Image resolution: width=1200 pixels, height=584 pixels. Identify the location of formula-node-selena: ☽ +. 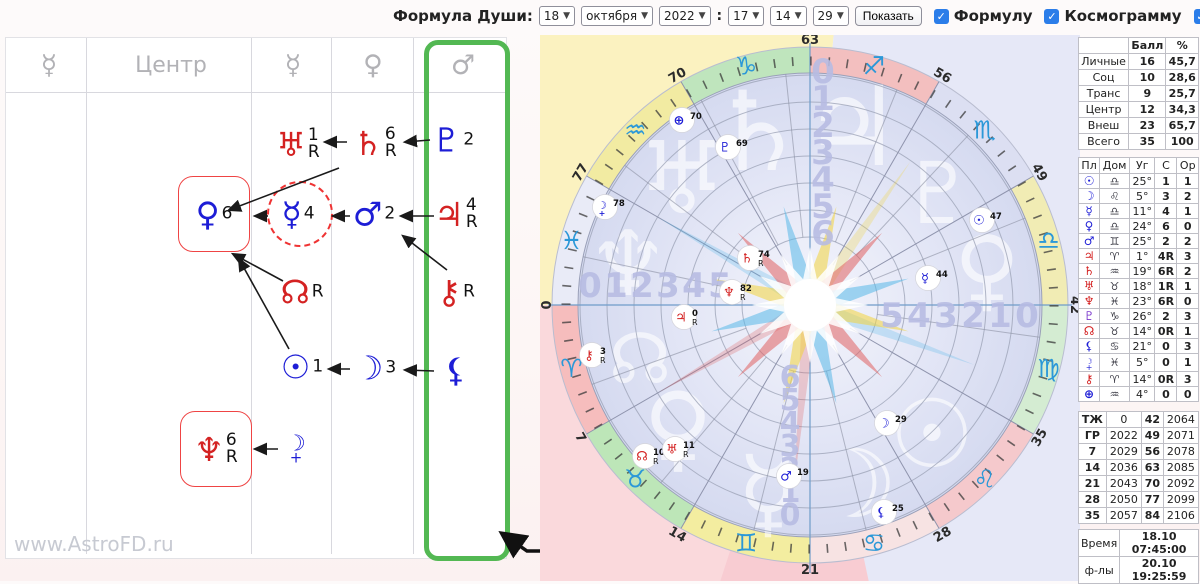
(296, 449).